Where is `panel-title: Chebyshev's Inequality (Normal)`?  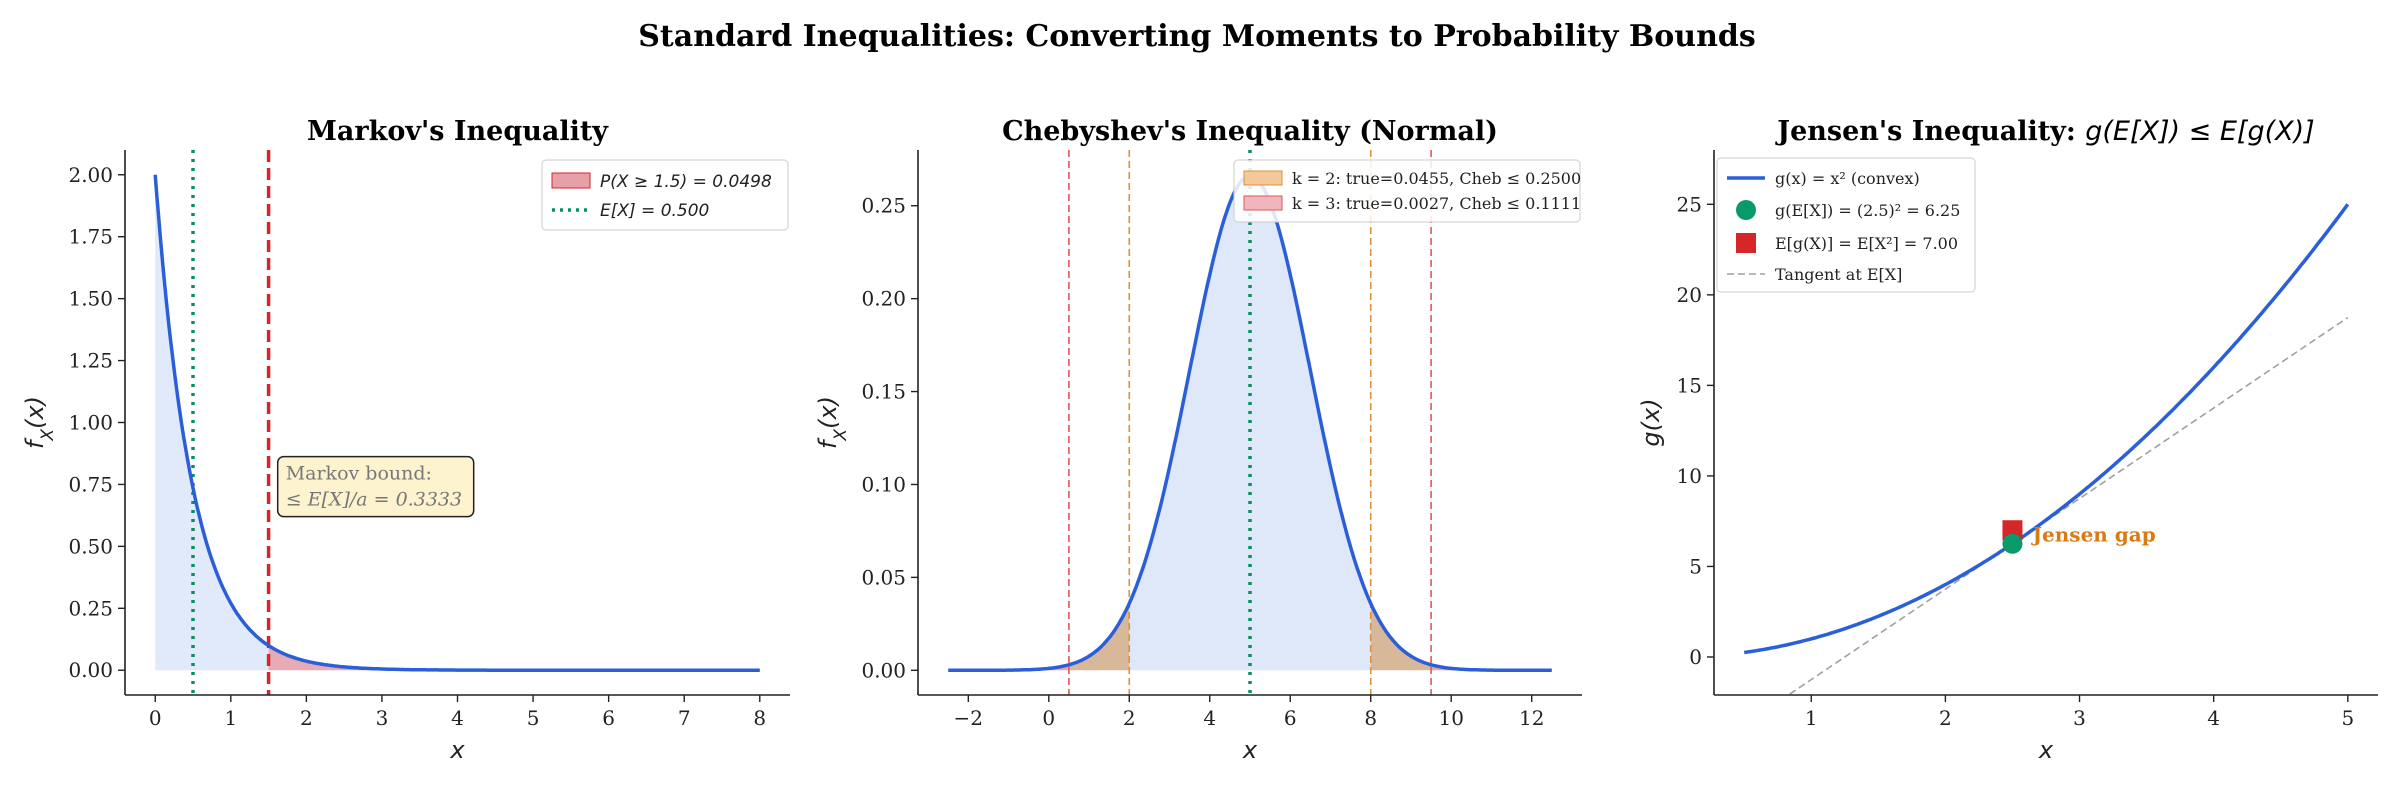
panel-title: Chebyshev's Inequality (Normal) is located at coordinates (1250, 131).